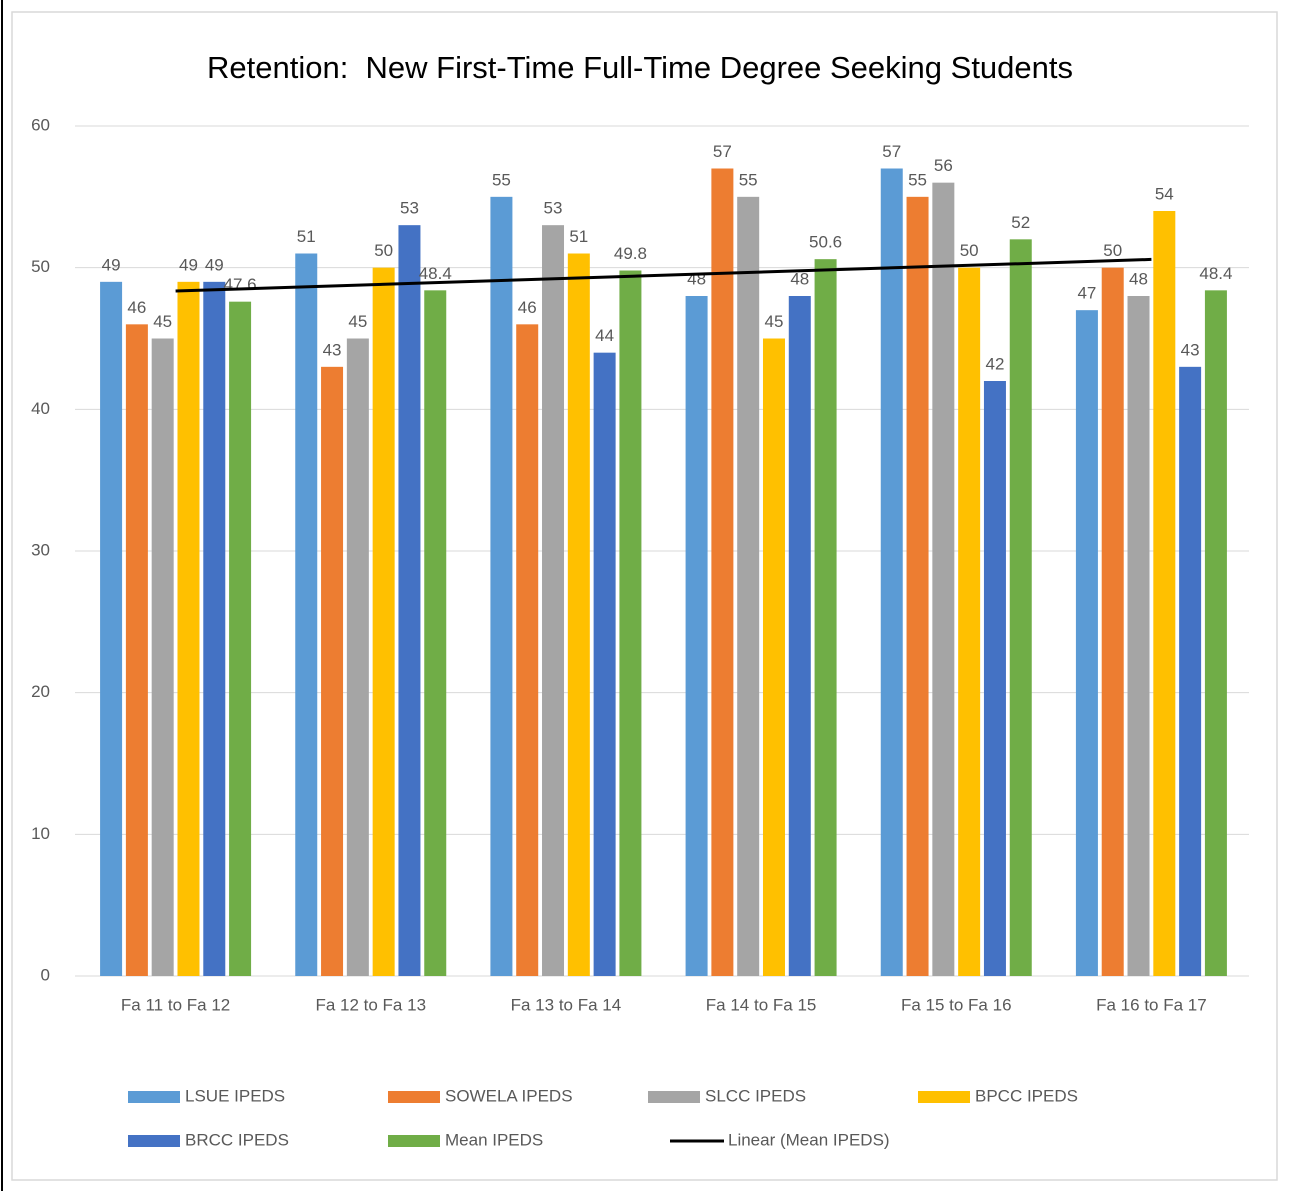 This screenshot has height=1191, width=1289. Describe the element at coordinates (40, 408) in the screenshot. I see `y-tick-label: 40` at that location.